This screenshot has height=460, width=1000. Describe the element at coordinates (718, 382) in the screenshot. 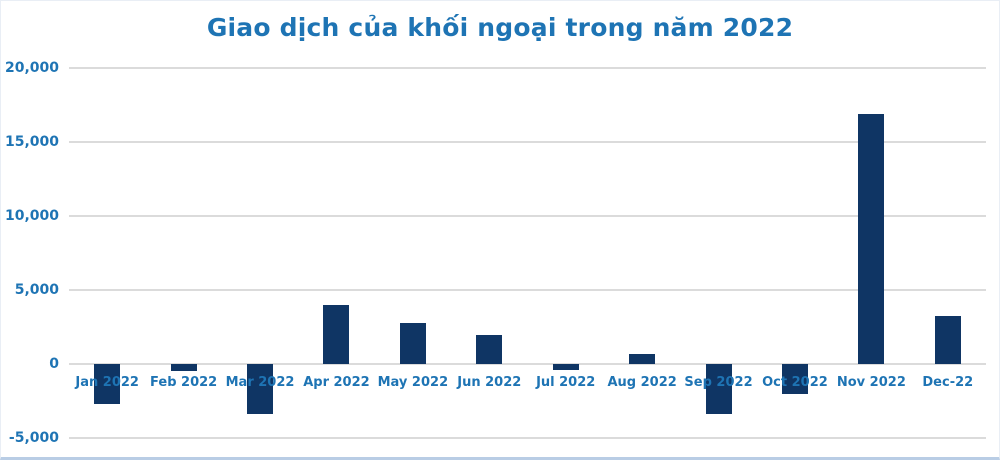

I see `x-tick-label: Sep 2022` at that location.